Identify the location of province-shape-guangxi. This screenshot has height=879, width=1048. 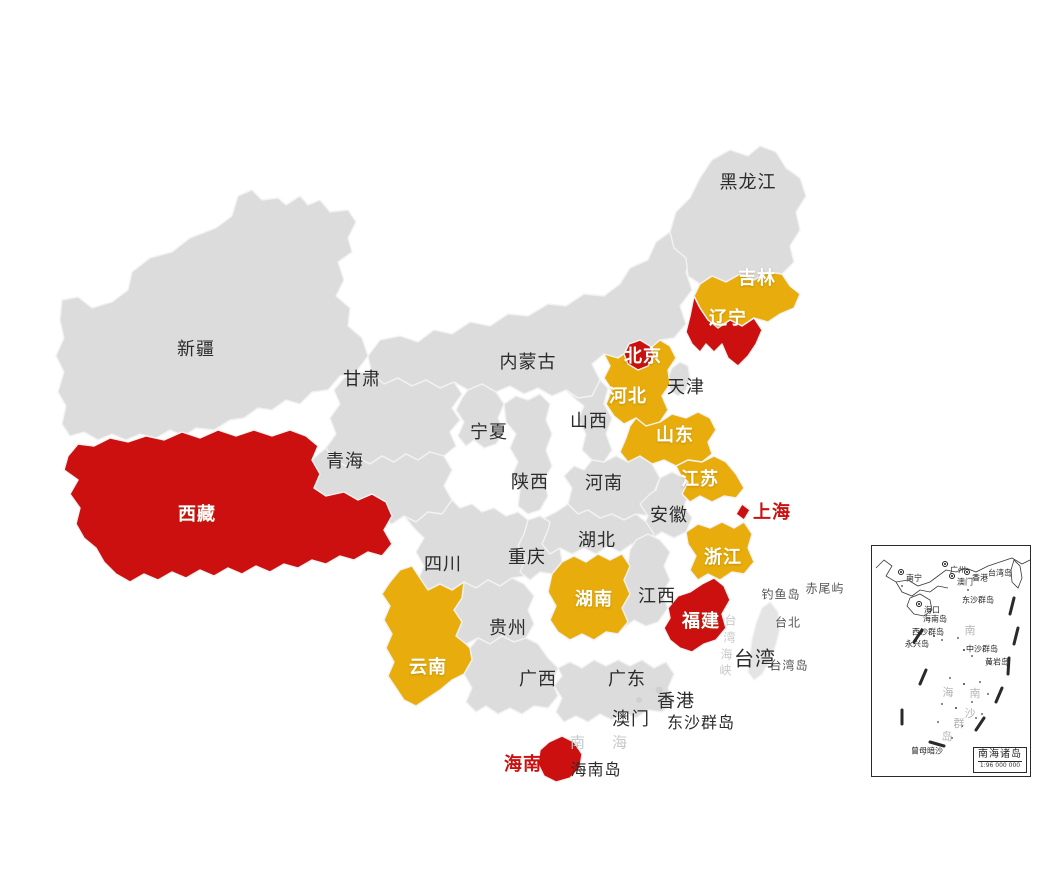
(511, 675).